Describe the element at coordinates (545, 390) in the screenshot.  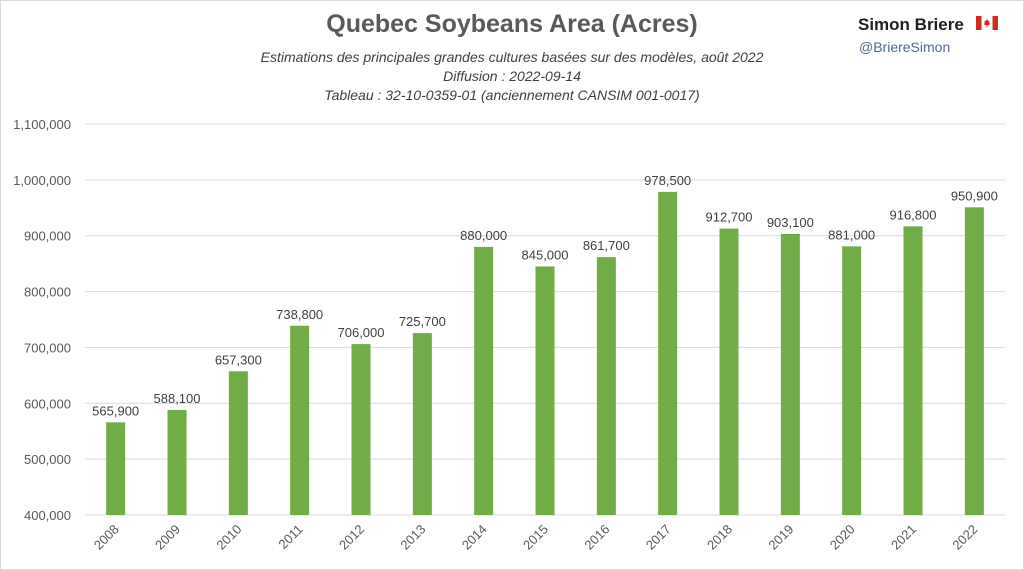
I see `bar-2015` at that location.